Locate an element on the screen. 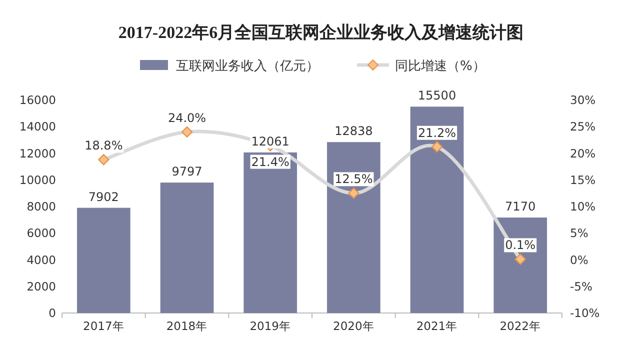  data-label: 21.4% is located at coordinates (270, 161).